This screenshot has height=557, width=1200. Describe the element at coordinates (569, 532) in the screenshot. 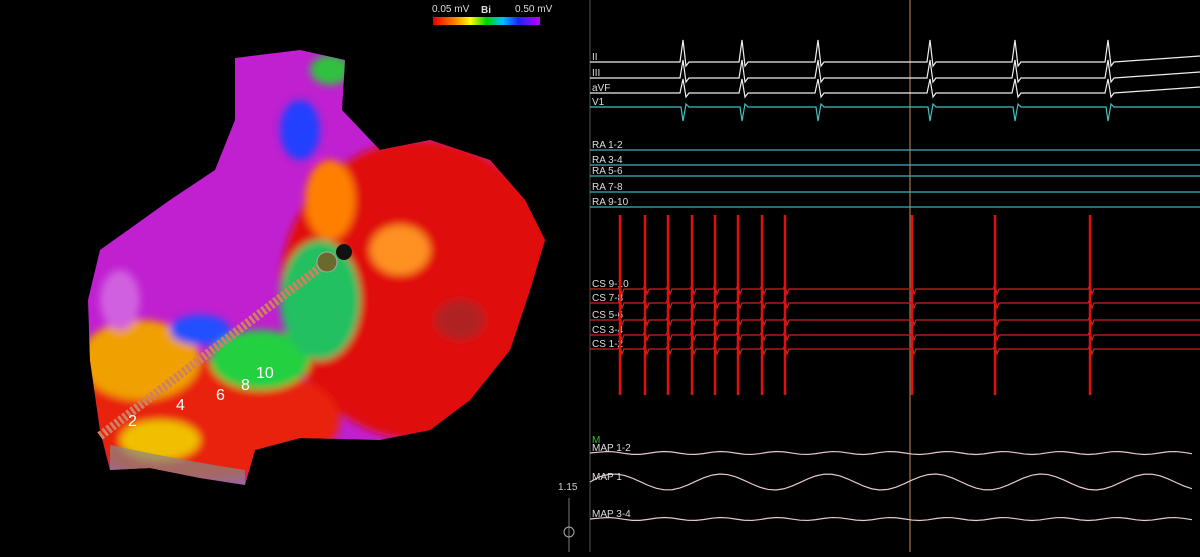

I see `gain-knob` at that location.